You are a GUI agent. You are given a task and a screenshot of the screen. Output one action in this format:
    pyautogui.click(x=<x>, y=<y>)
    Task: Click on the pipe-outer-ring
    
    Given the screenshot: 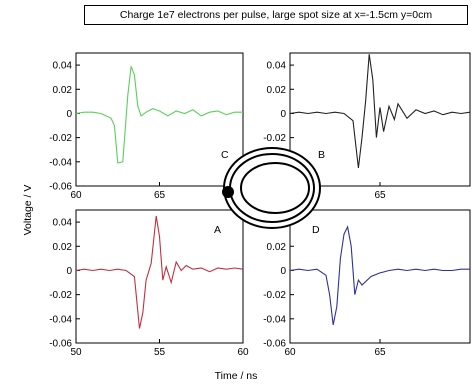 What is the action you would take?
    pyautogui.click(x=272, y=188)
    